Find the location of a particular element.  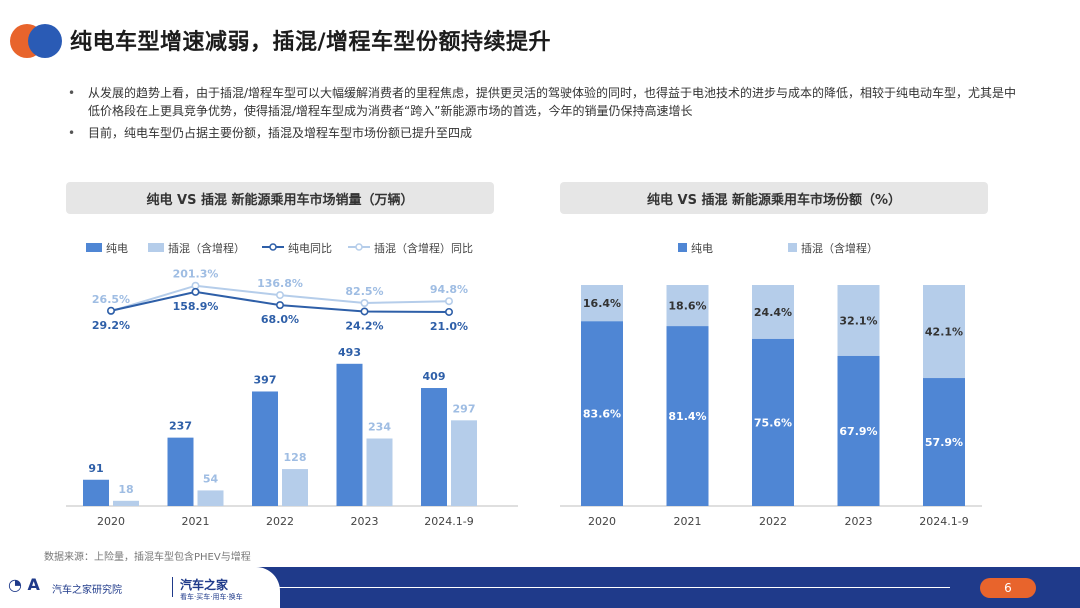

title-logo-icon is located at coordinates (36, 41).